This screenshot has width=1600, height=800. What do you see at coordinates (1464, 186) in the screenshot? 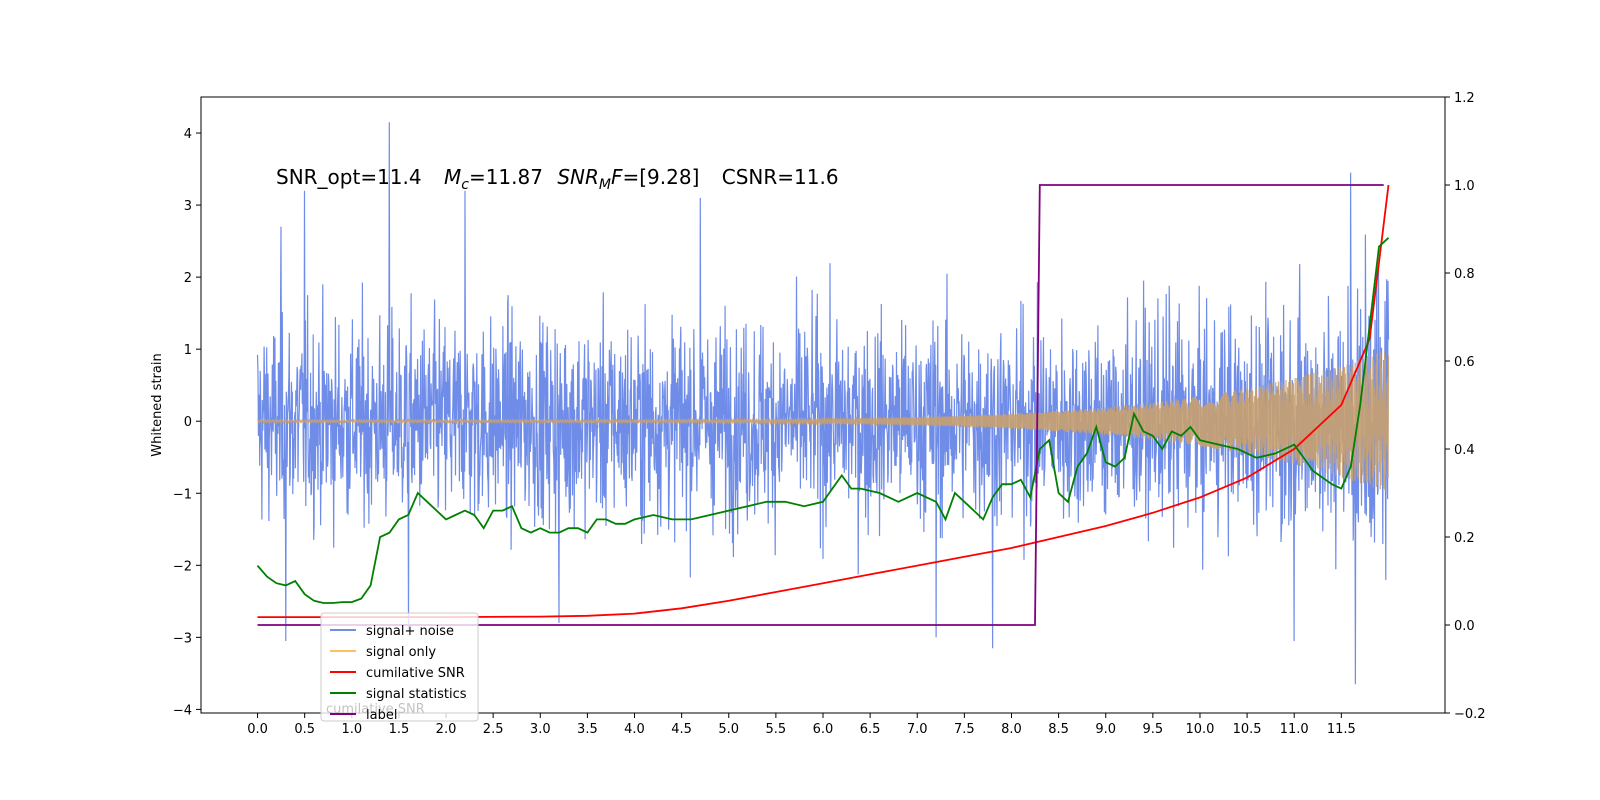
I see `y-right-tick-label: 1.0` at bounding box center [1464, 186].